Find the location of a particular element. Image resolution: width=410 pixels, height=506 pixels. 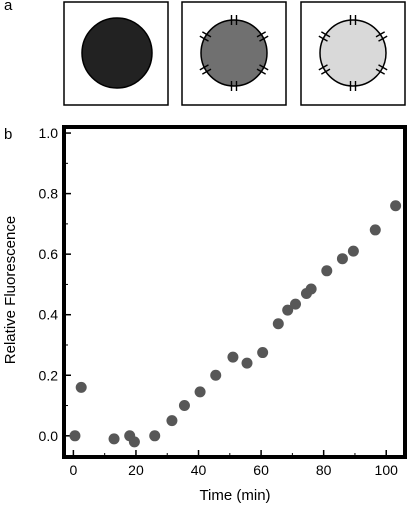

x-tick-label: 0 is located at coordinates (73, 470).